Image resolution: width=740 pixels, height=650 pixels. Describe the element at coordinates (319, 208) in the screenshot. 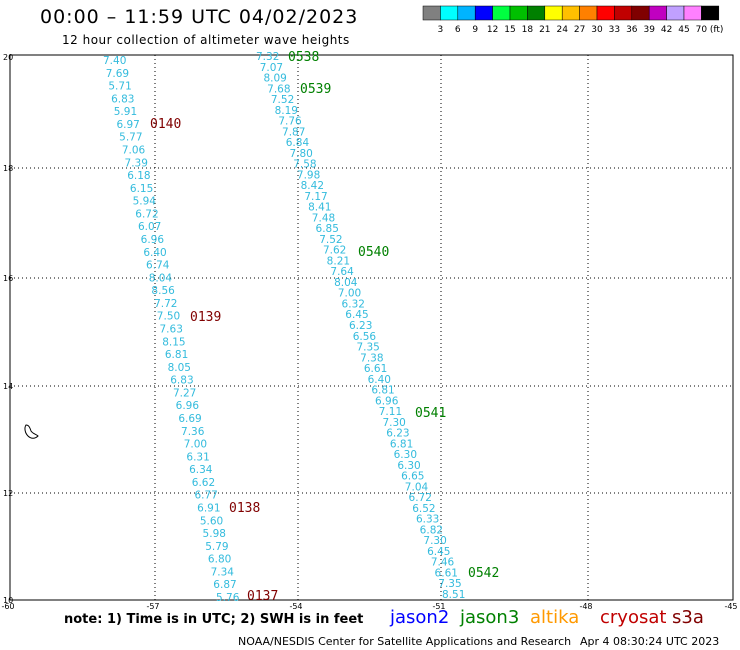

I see `wave-height-value: 8.41` at that location.